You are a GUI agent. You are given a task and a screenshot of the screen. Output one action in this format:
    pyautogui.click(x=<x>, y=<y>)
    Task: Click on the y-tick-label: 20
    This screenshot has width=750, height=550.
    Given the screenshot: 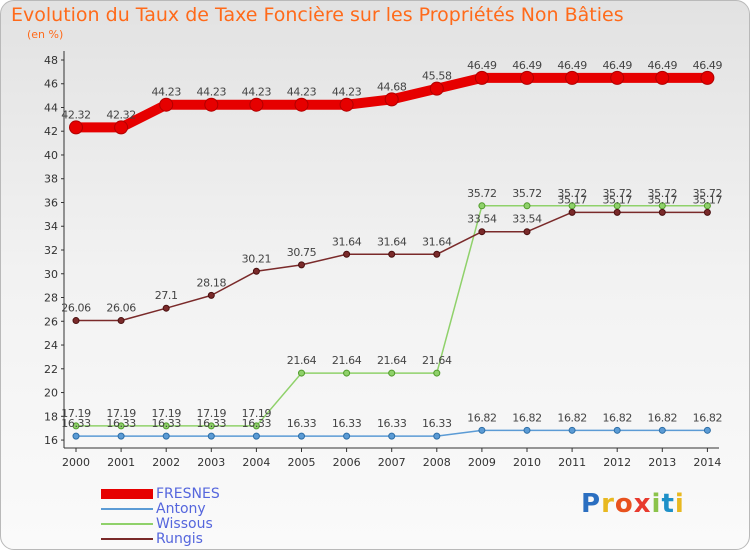 What is the action you would take?
    pyautogui.click(x=51, y=393)
    